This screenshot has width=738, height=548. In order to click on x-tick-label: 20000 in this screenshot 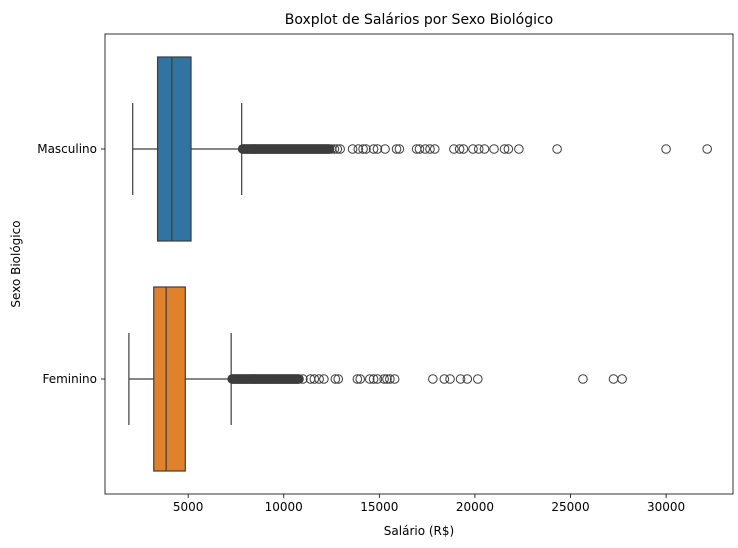, I will do `click(475, 507)`.